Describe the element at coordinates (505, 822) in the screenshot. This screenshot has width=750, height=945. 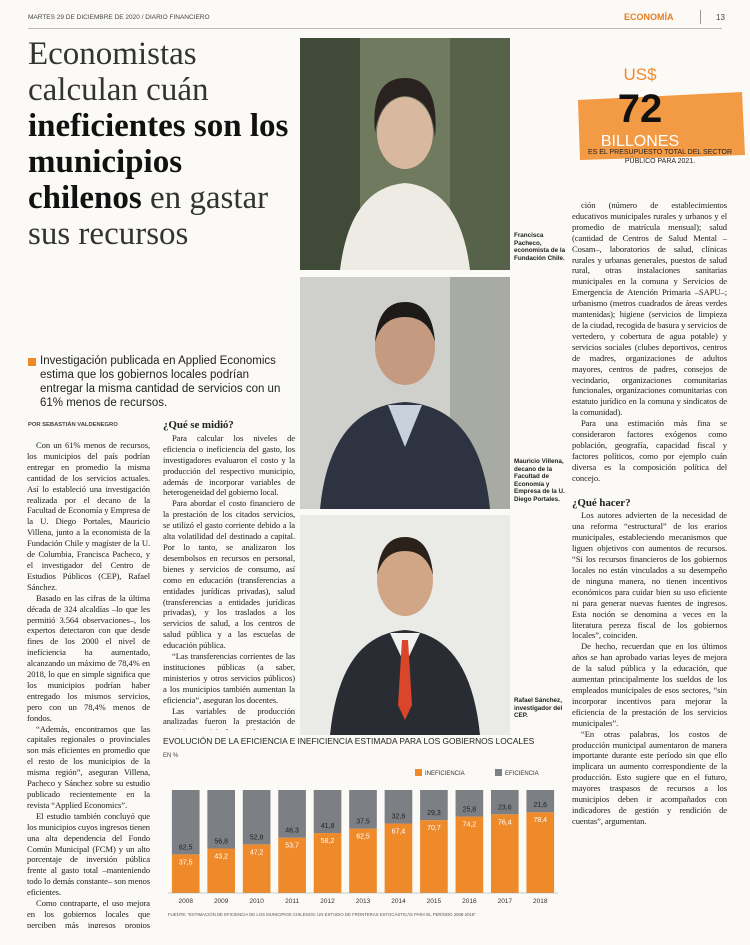
I see `value-label: 76,4` at that location.